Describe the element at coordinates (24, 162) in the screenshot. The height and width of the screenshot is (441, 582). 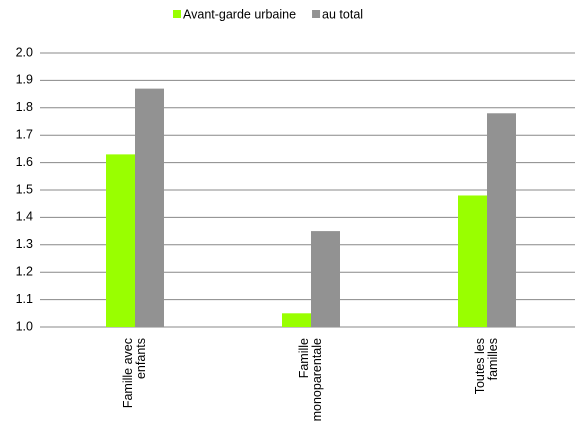
I see `y-tick-label: 1.6` at that location.